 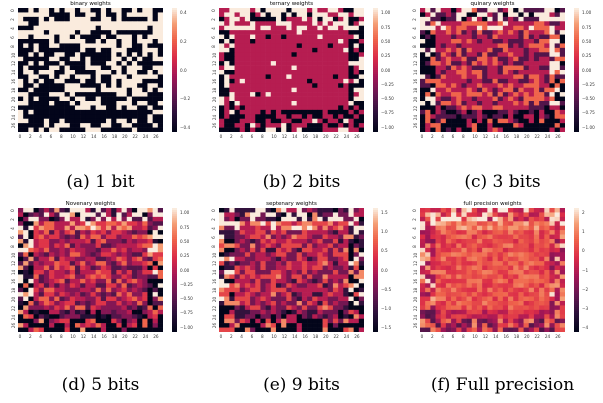 I want to click on heatmap, so click(x=291, y=270).